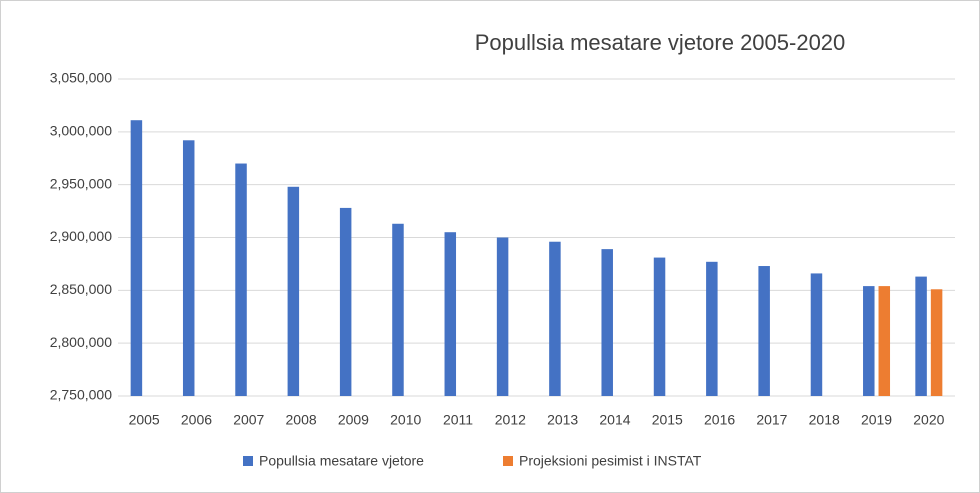  I want to click on x-tick-label: 2020, so click(928, 420).